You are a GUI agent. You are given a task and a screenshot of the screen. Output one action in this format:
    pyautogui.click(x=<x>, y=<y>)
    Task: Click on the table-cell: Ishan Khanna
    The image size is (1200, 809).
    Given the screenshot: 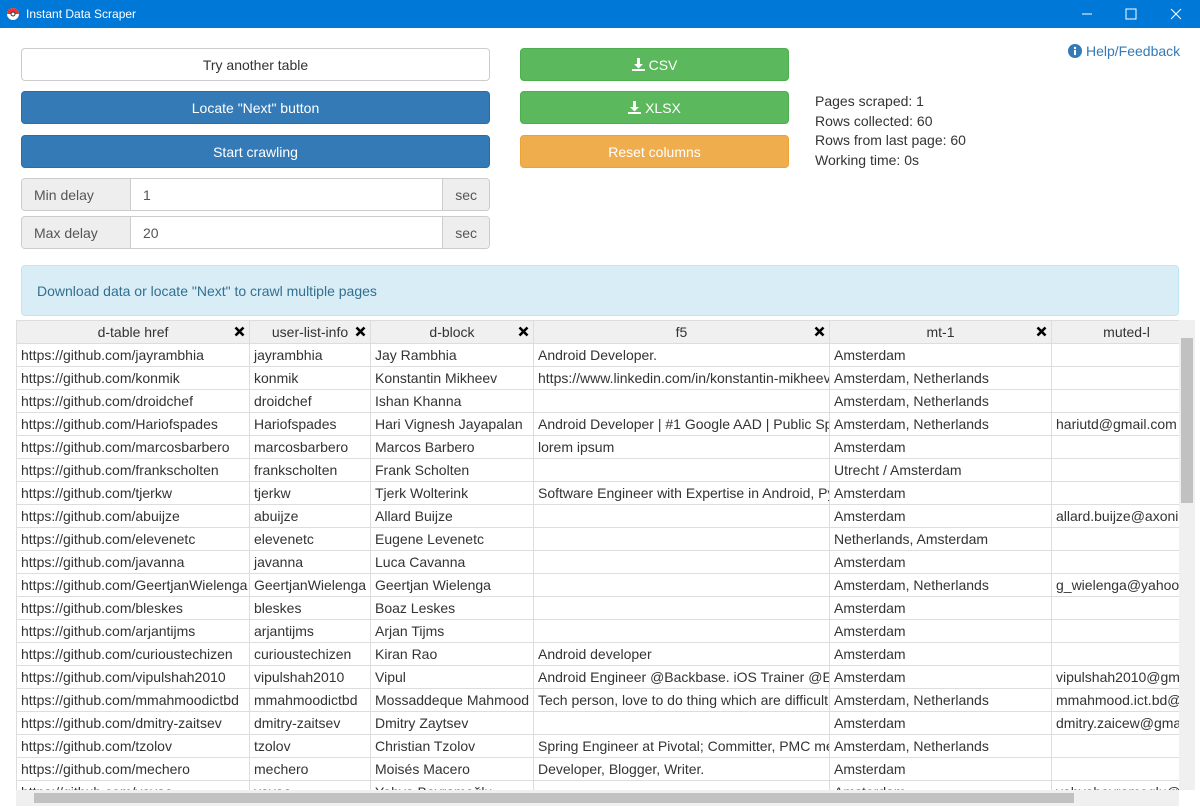 What is the action you would take?
    pyautogui.click(x=452, y=401)
    